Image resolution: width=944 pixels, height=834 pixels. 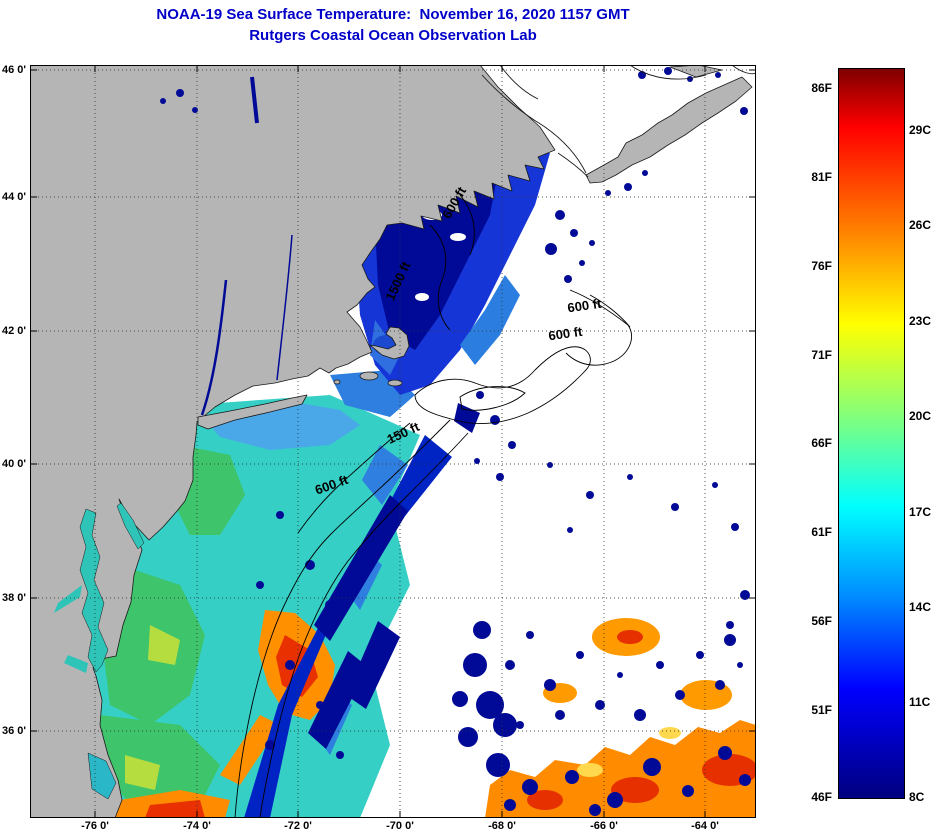 What do you see at coordinates (920, 321) in the screenshot?
I see `colorbar-c-label: 23C` at bounding box center [920, 321].